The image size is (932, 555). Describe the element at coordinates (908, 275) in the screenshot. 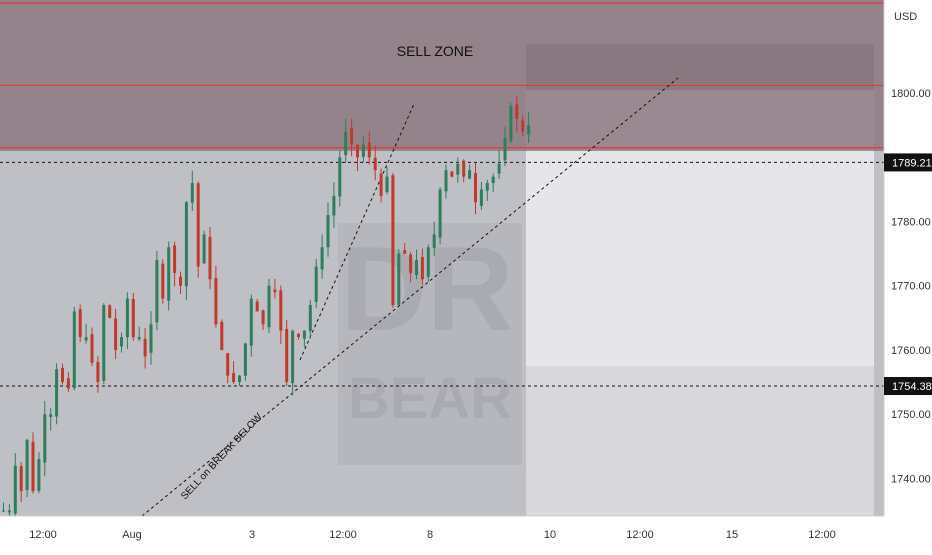

I see `price-axis-background` at that location.